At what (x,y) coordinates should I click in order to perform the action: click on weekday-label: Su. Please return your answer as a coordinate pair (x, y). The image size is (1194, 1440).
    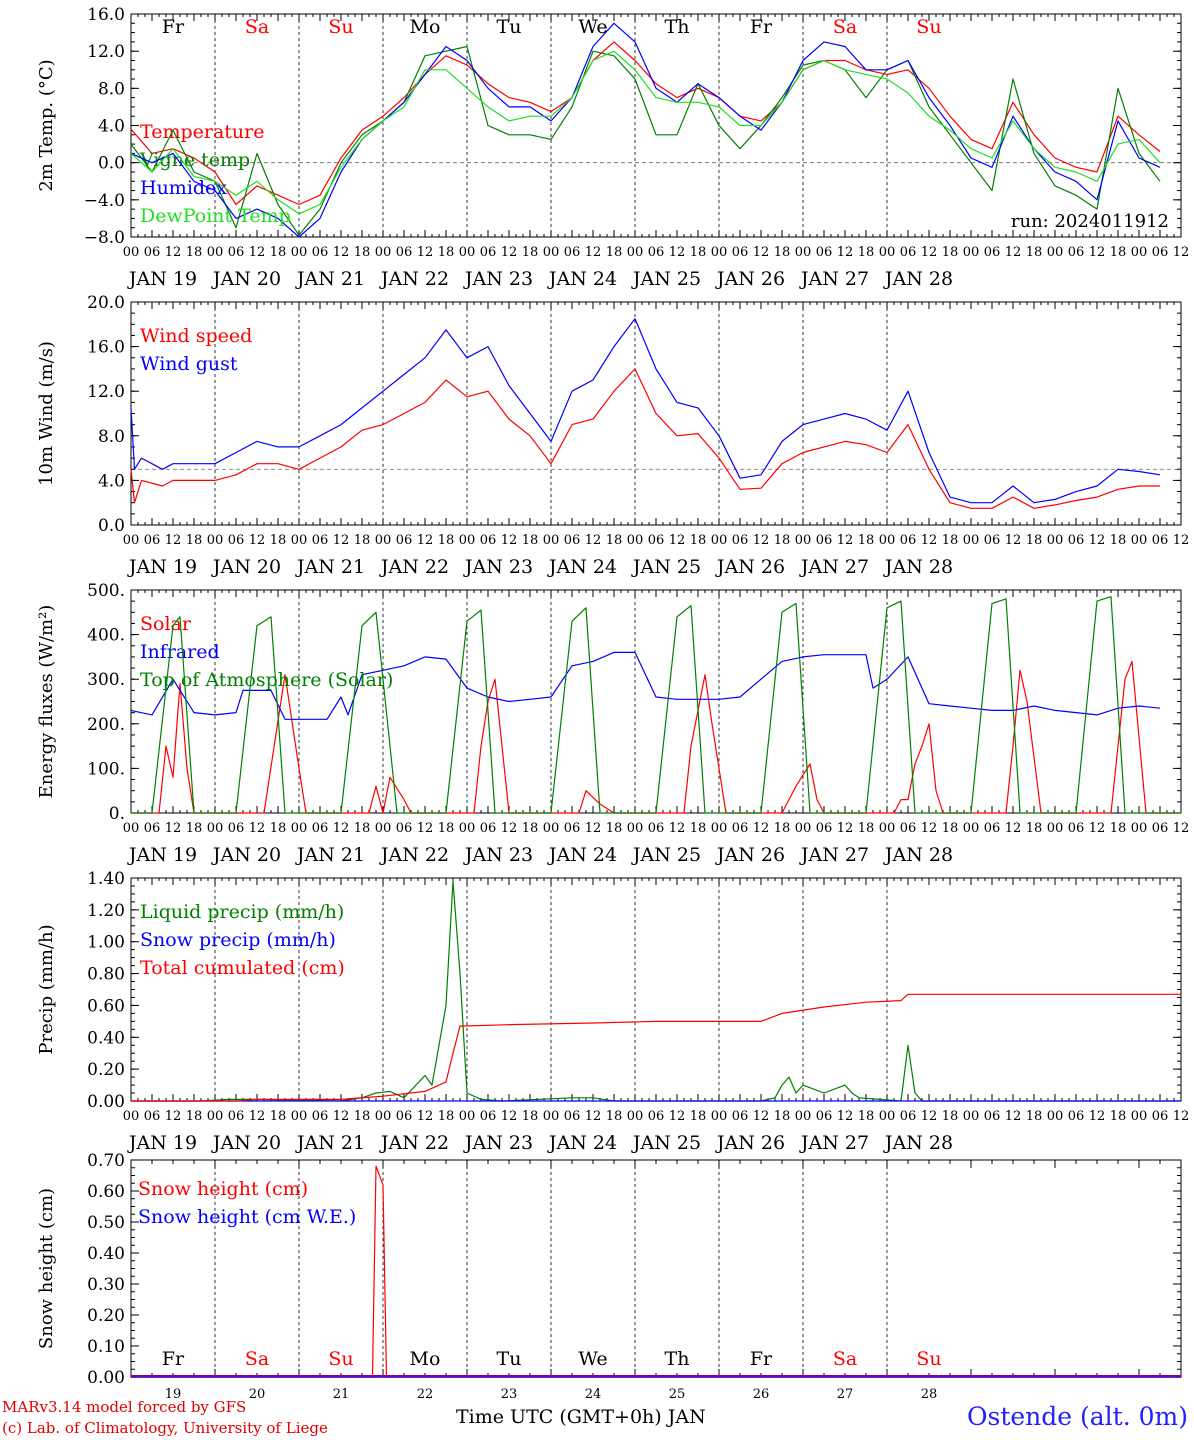
    Looking at the image, I should click on (928, 1359).